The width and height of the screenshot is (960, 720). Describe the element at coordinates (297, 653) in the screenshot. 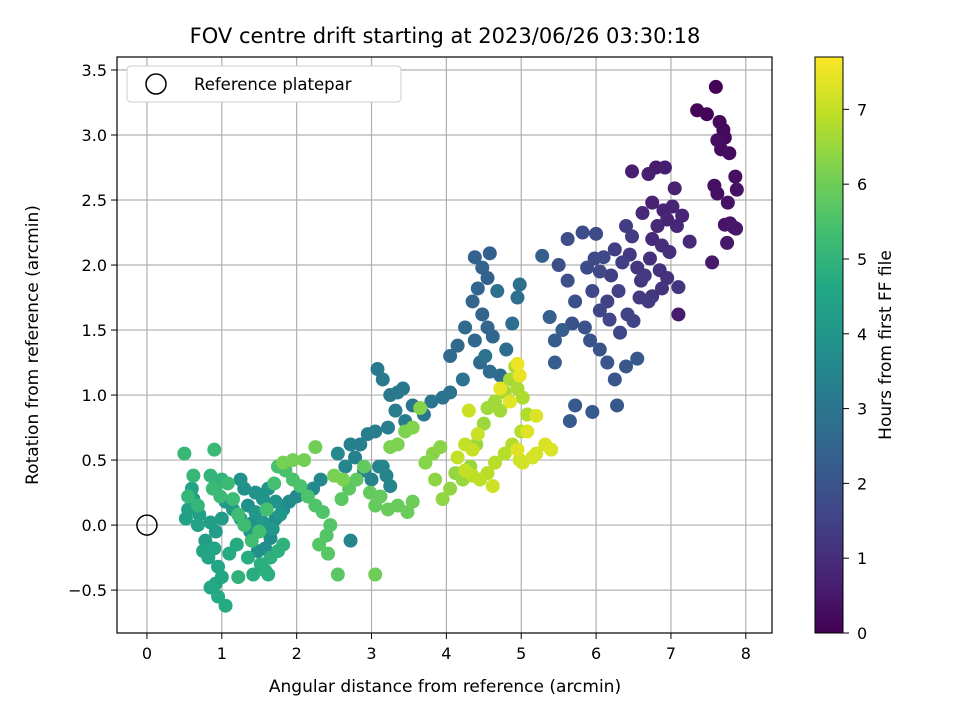

I see `x-tick-label: 2` at that location.